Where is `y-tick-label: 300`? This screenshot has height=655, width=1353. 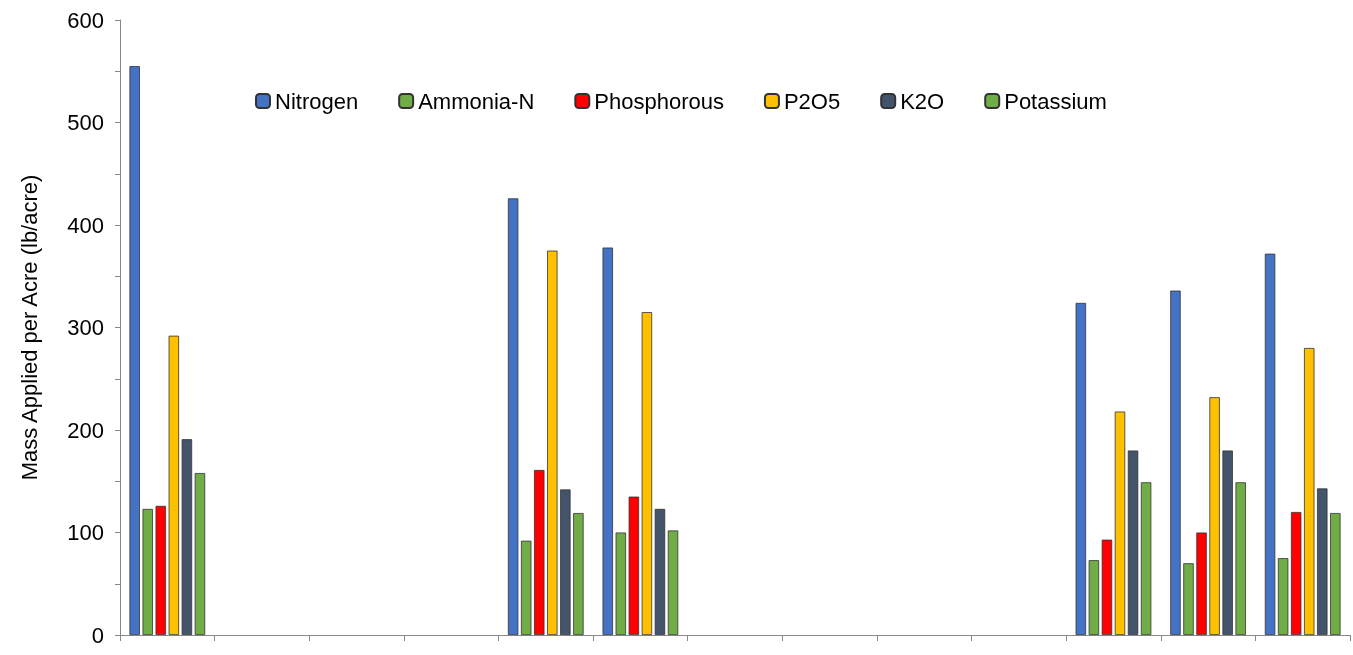
y-tick-label: 300 is located at coordinates (85, 327).